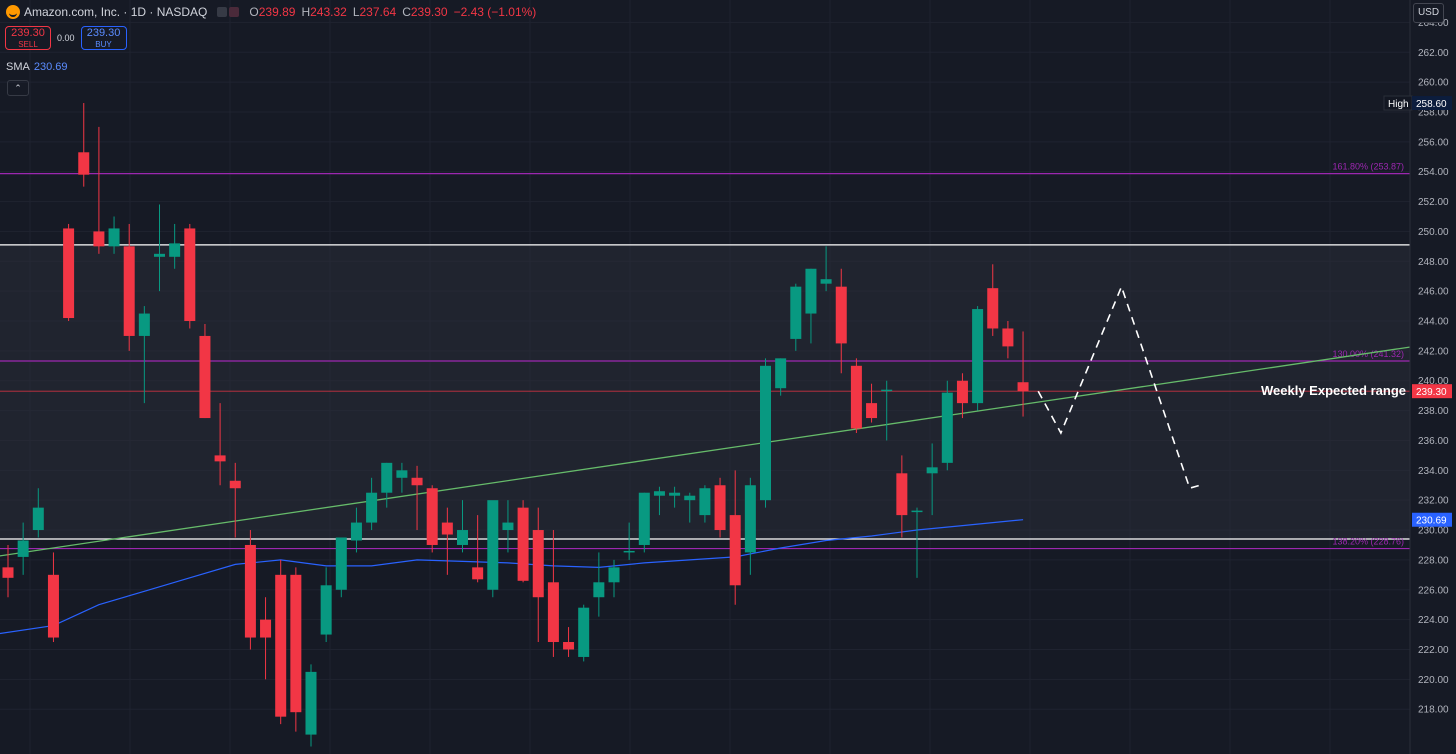 The height and width of the screenshot is (754, 1456). I want to click on price-tick-label: 254.00, so click(1433, 172).